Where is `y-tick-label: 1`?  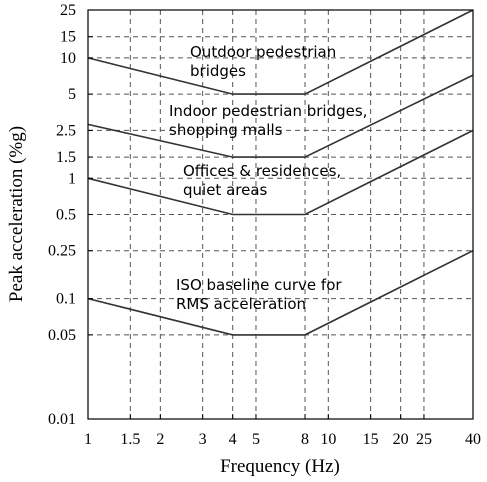 y-tick-label: 1 is located at coordinates (72, 178).